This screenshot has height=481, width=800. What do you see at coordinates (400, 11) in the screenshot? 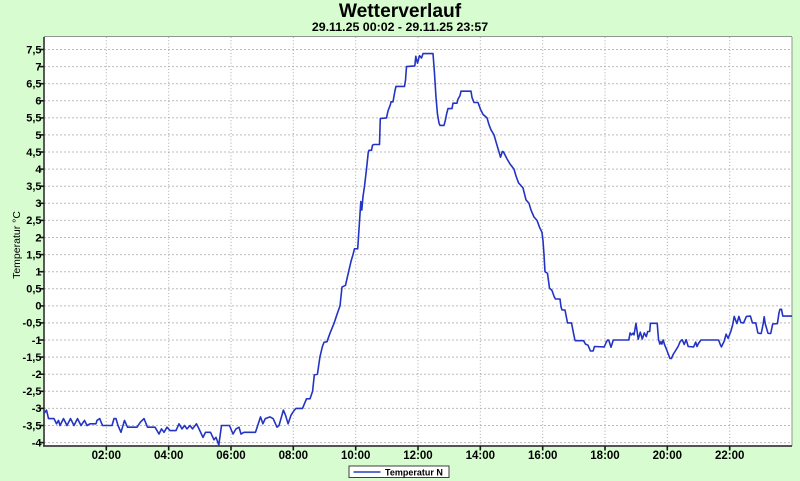
I see `svg-text: Wetterverlauf` at bounding box center [400, 11].